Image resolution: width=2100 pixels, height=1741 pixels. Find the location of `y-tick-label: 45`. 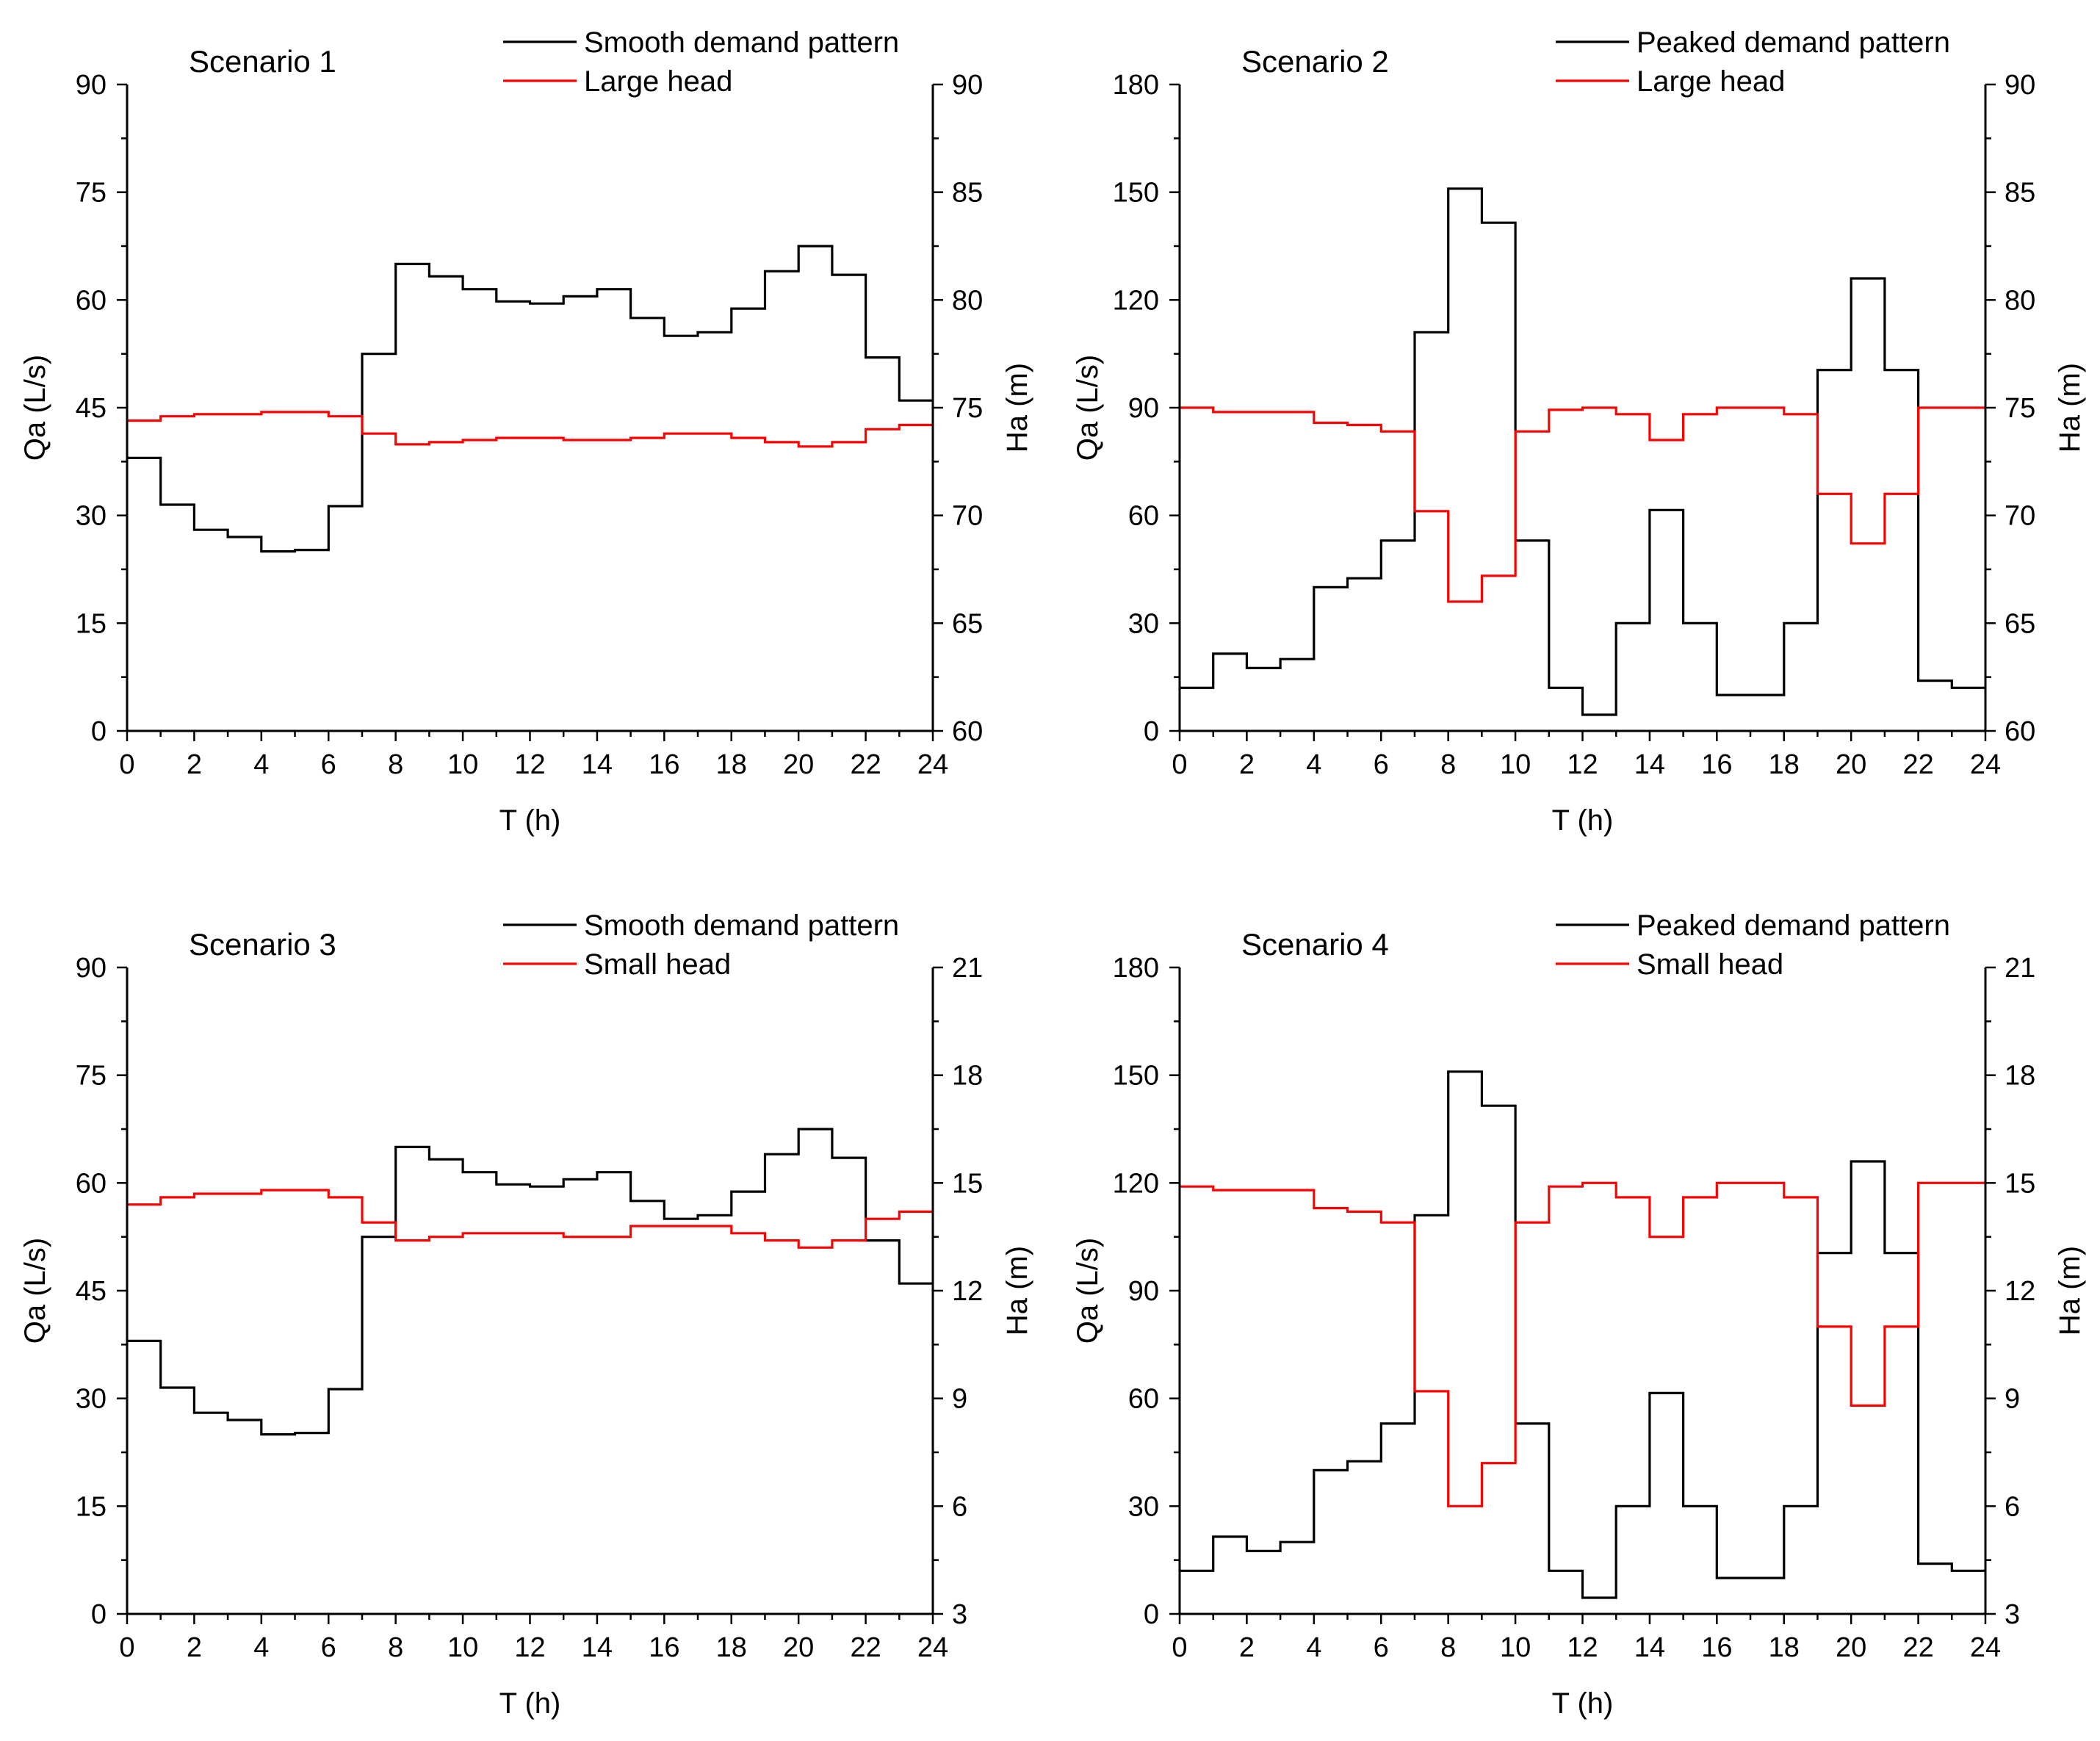

y-tick-label: 45 is located at coordinates (91, 1291).